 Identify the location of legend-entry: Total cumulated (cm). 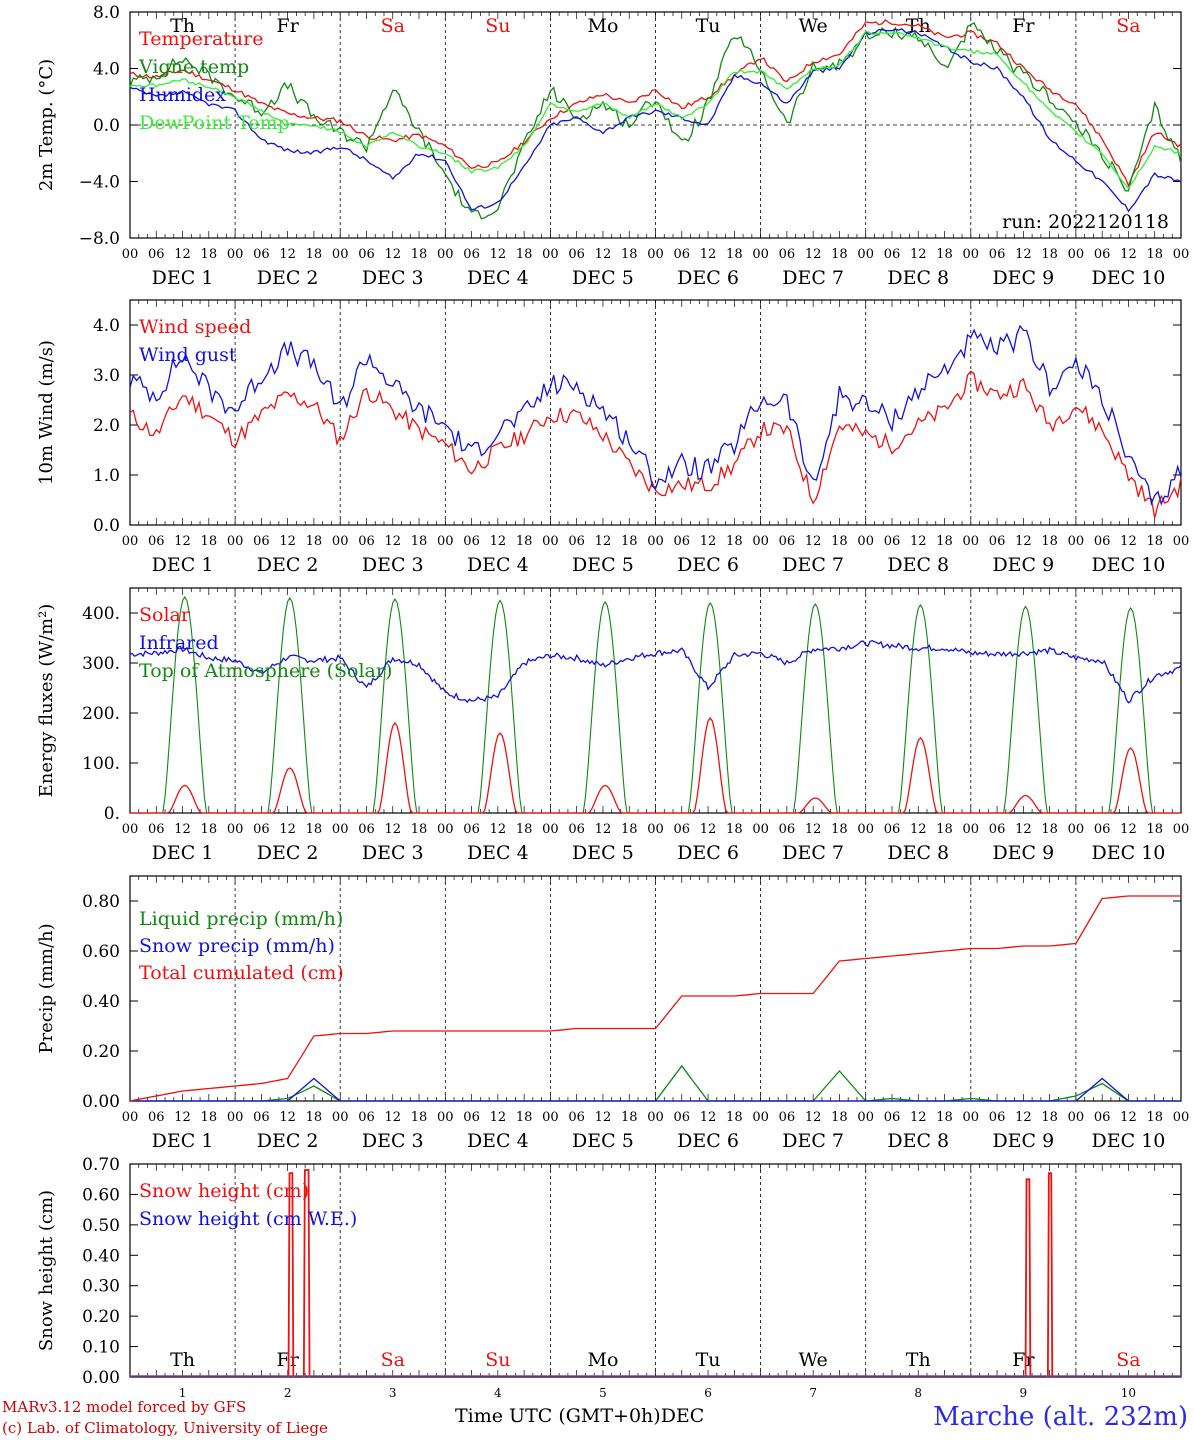
(241, 973).